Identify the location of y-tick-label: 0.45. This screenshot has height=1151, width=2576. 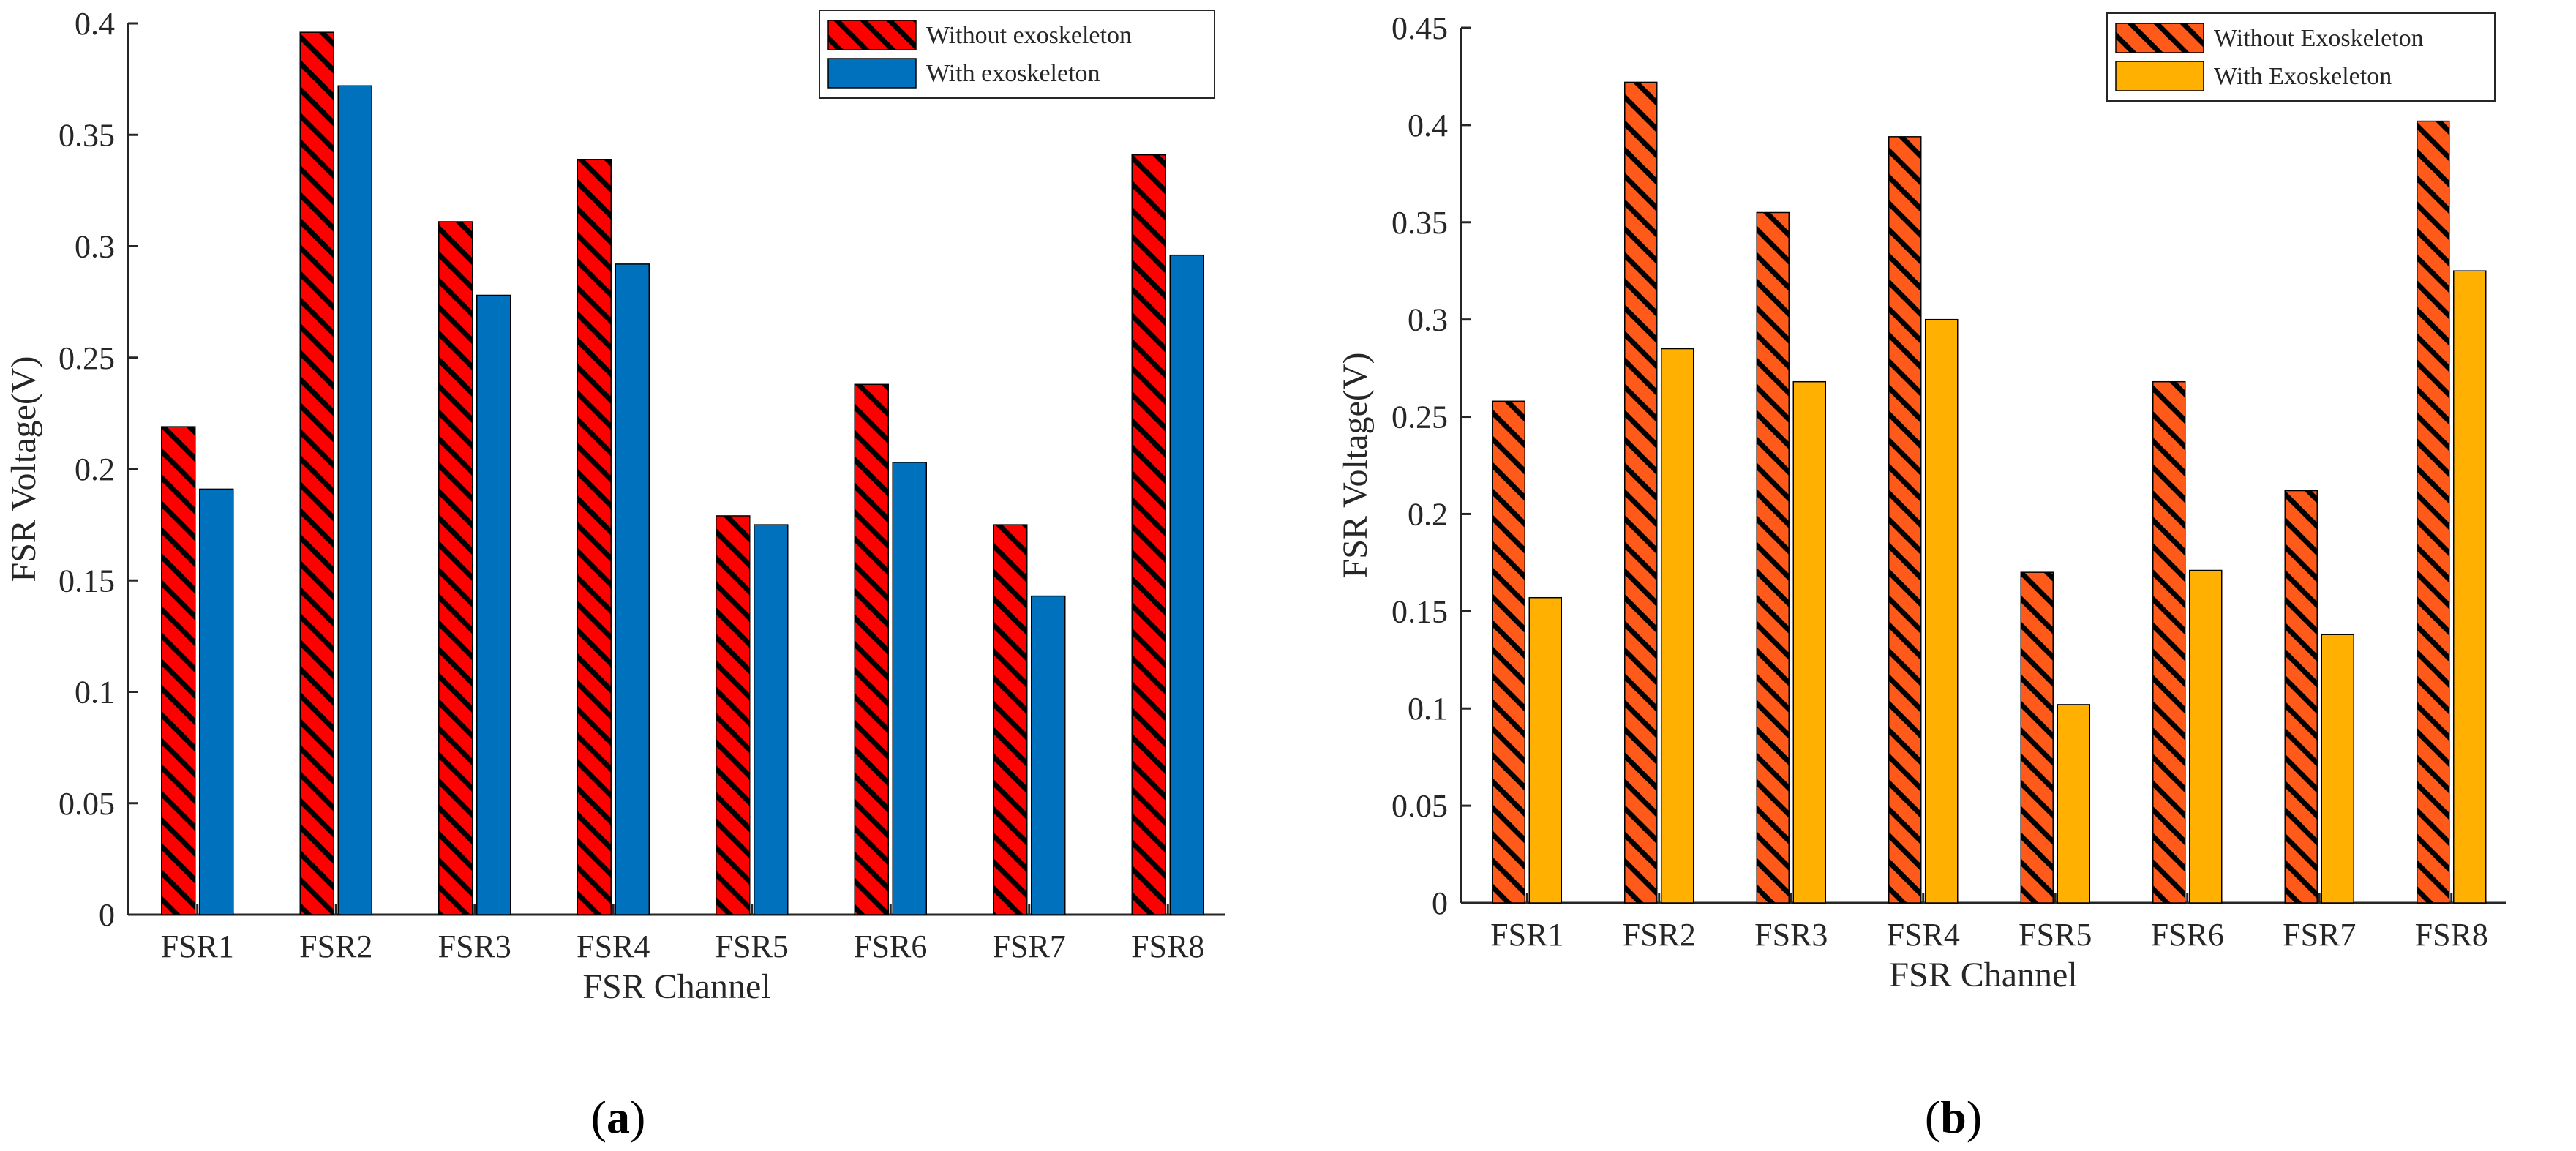
(1420, 28).